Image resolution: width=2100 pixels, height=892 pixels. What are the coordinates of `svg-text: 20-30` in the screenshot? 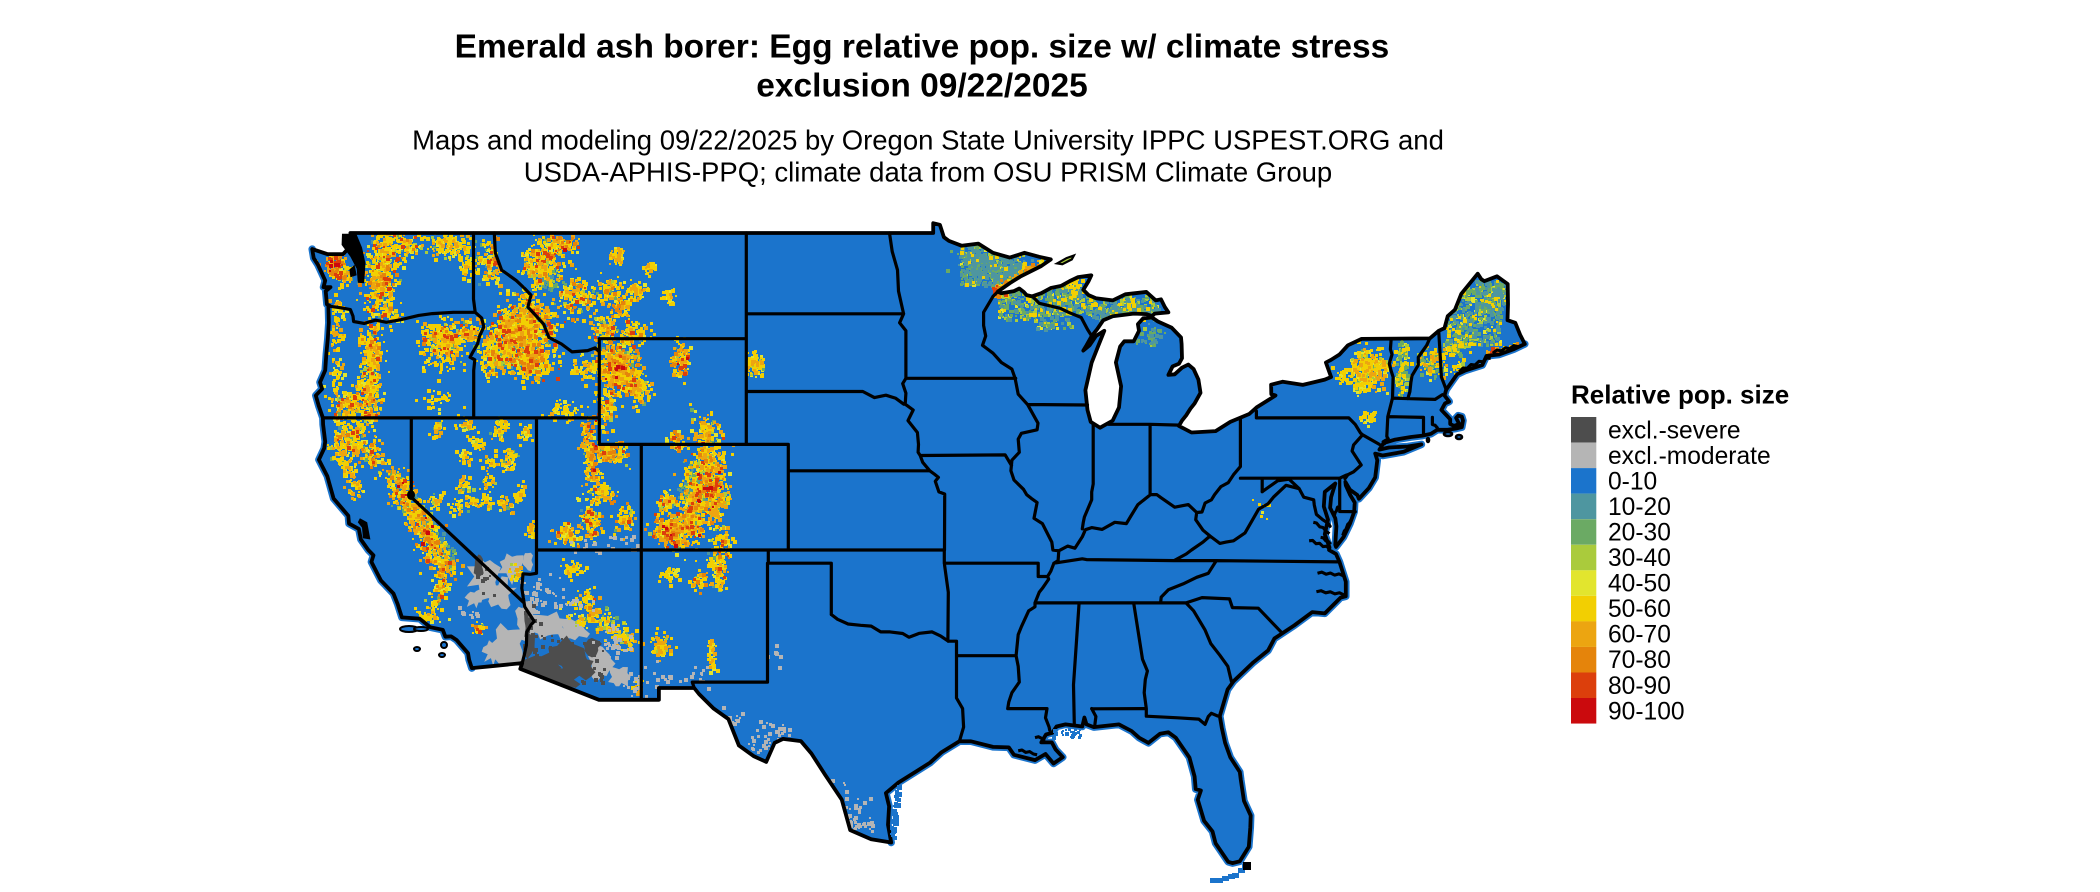 It's located at (1639, 533).